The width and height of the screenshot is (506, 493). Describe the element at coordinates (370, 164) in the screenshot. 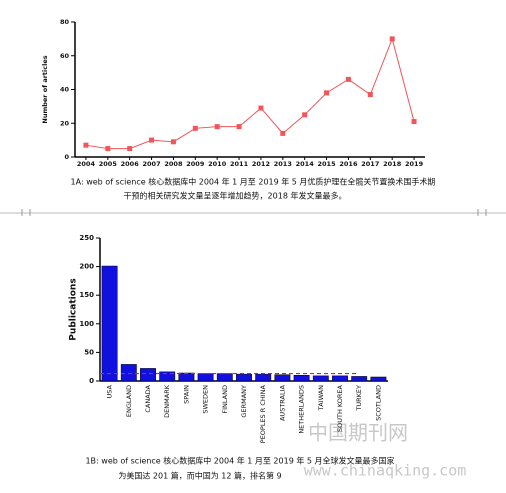

I see `x-tick-label: 2017` at that location.